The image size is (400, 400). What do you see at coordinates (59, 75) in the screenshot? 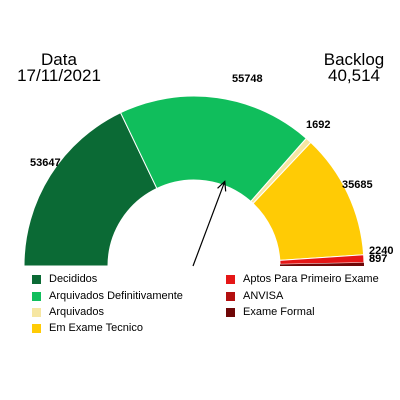
I see `date-value: 17/11/2021` at bounding box center [59, 75].